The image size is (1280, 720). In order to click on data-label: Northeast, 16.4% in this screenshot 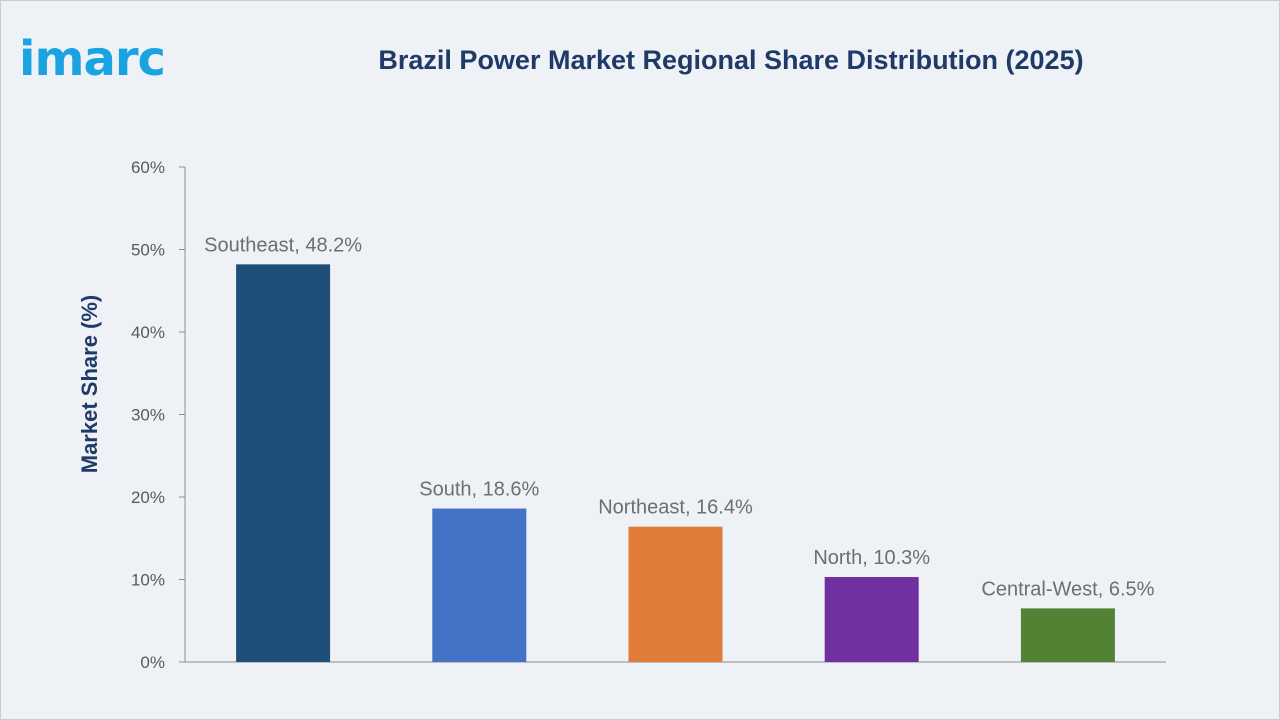, I will do `click(675, 508)`.